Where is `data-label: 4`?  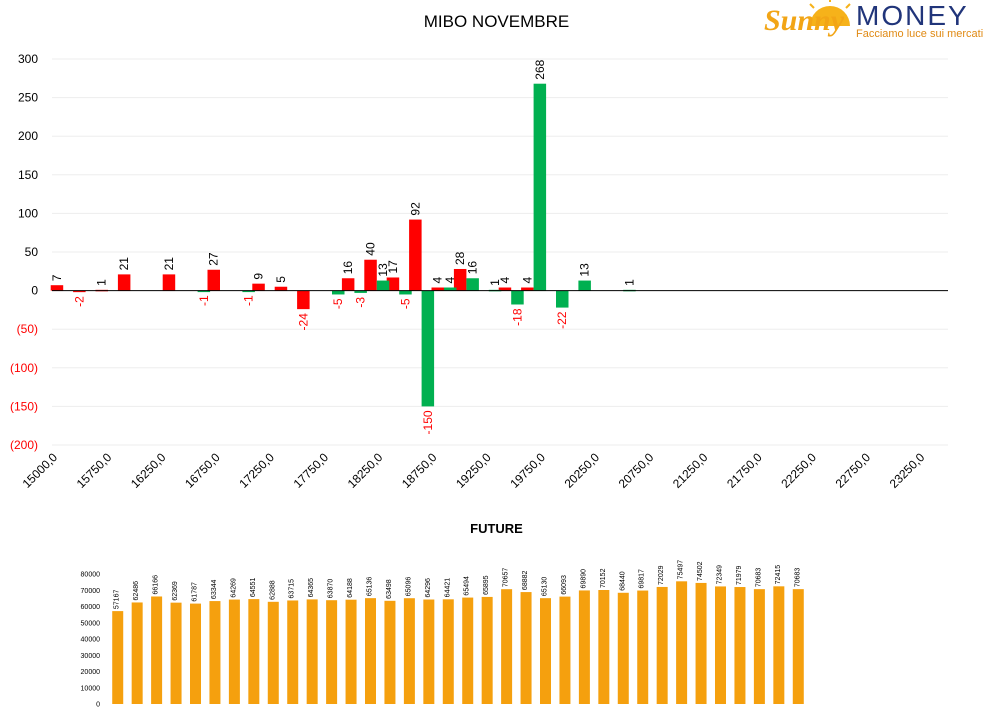
data-label: 4 is located at coordinates (527, 280).